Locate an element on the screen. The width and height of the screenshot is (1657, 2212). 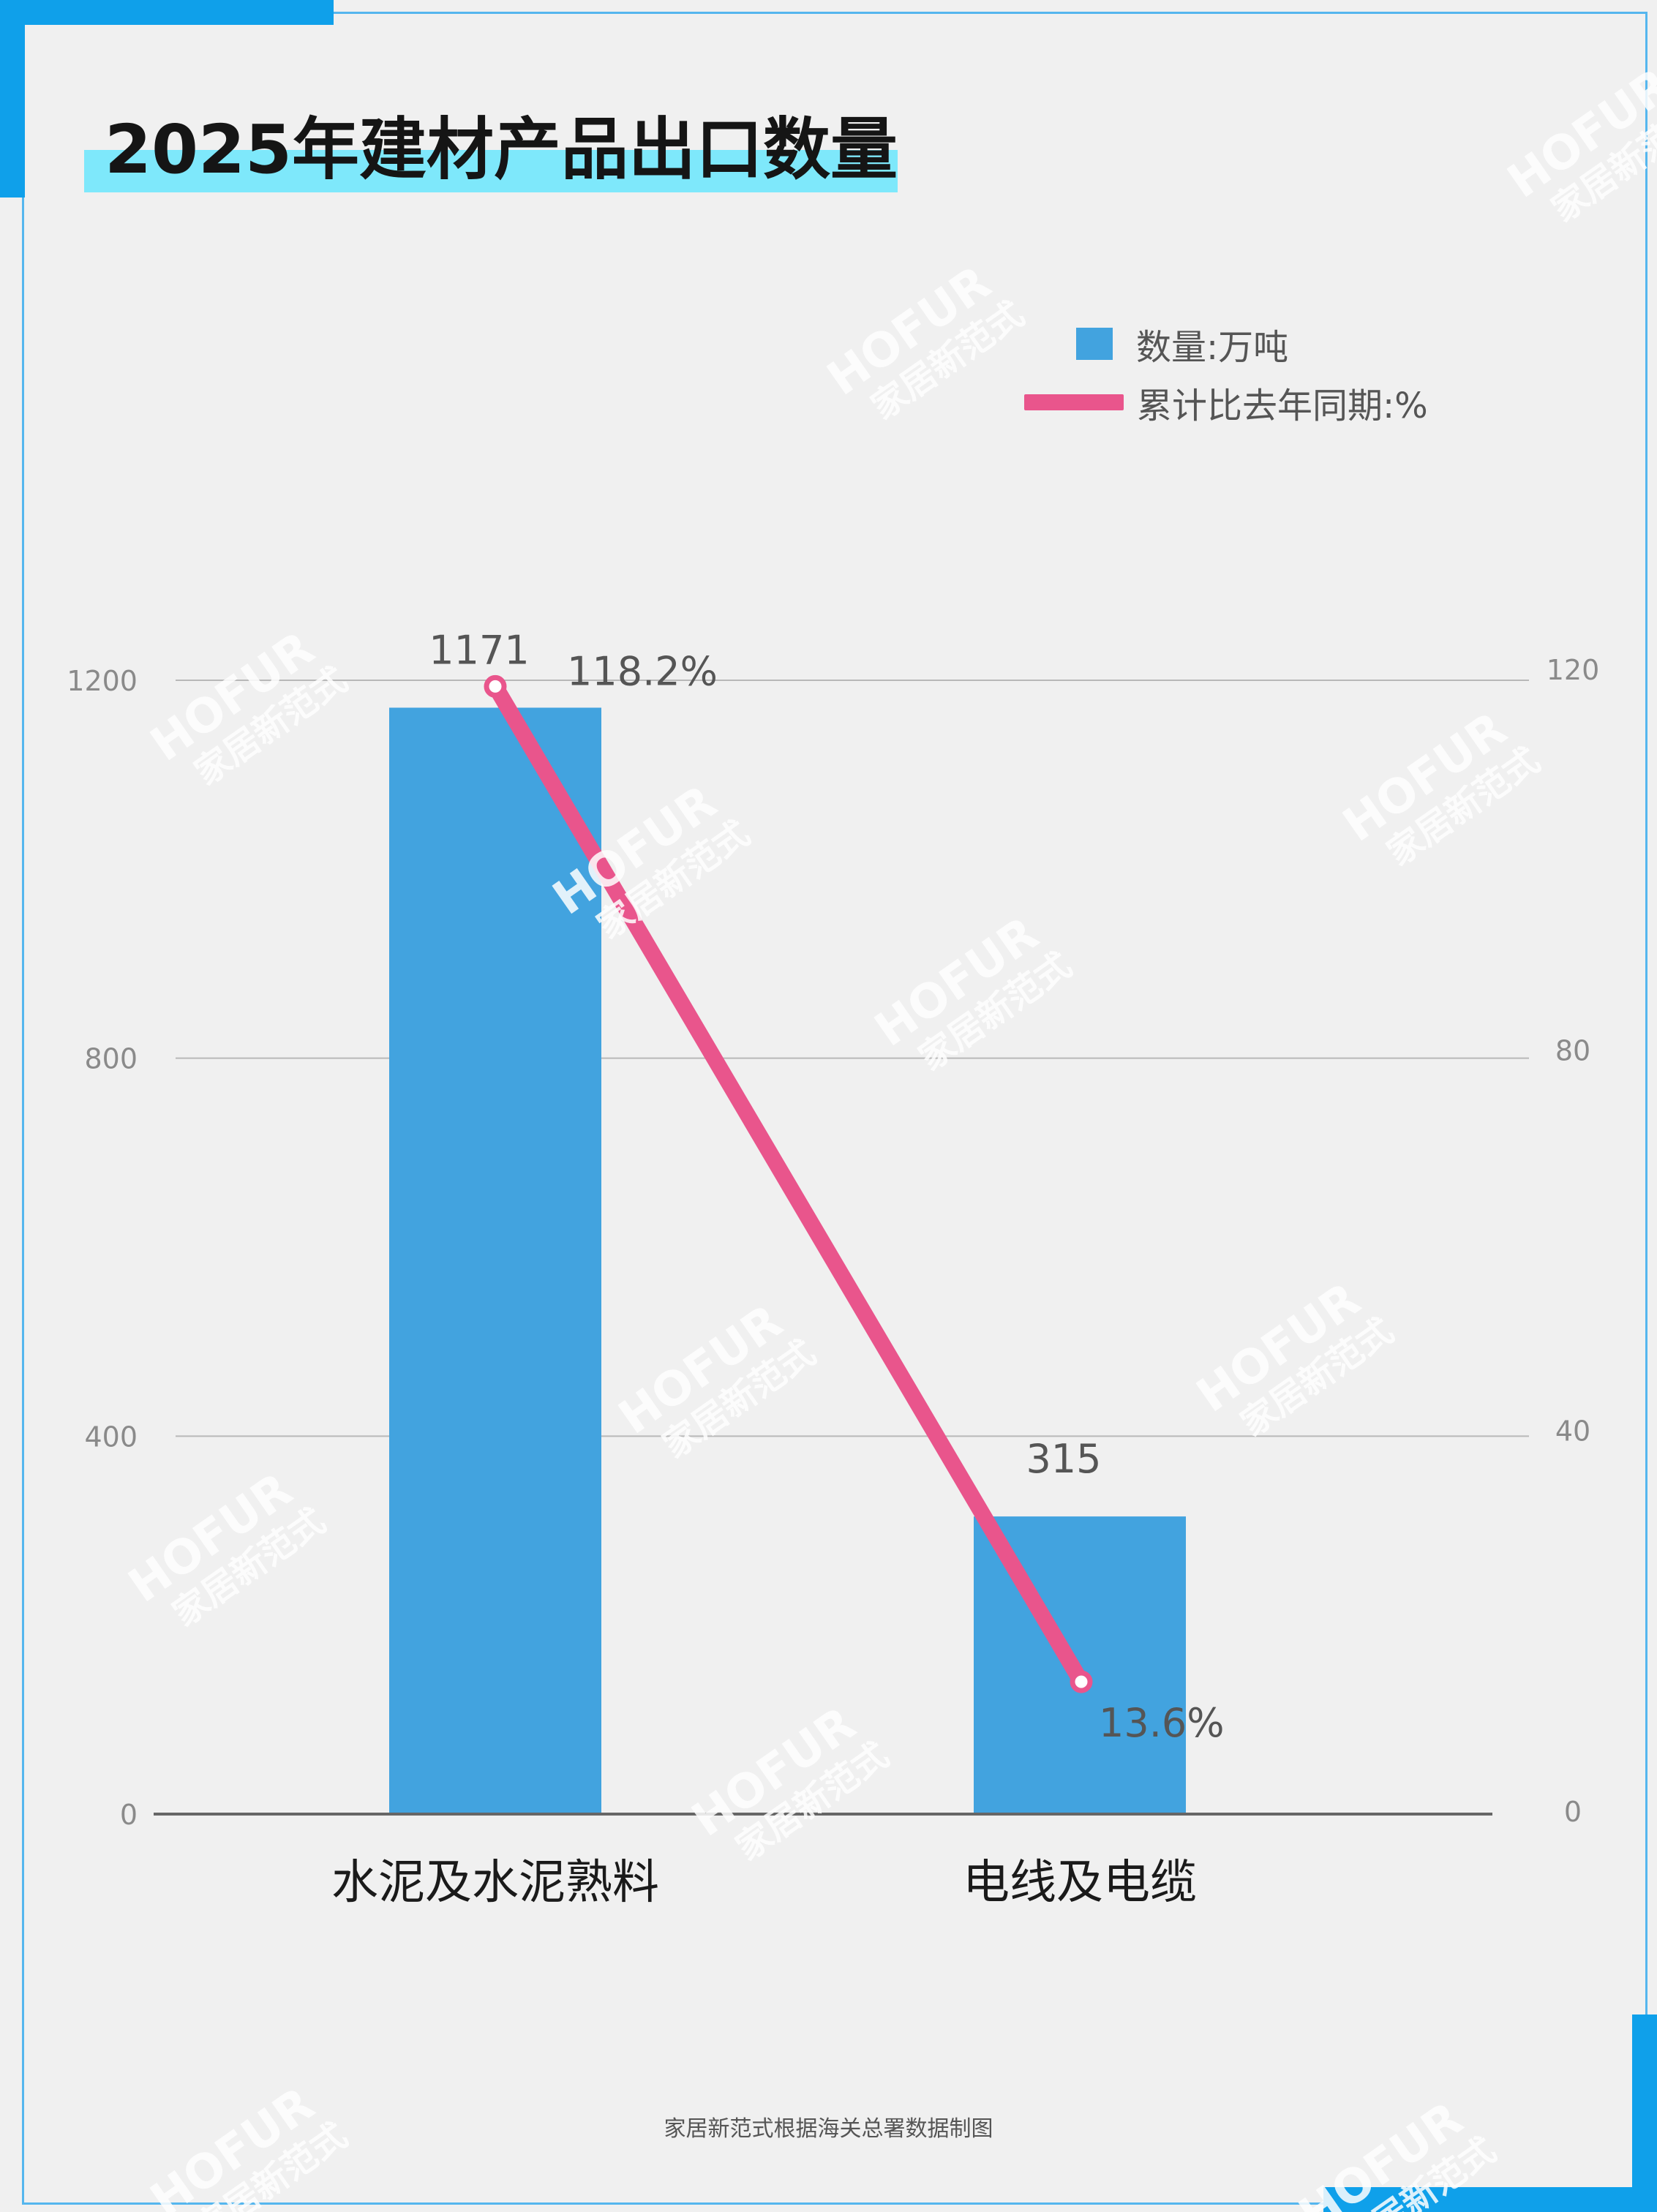
y-right-tick-label: 0 is located at coordinates (1573, 1812).